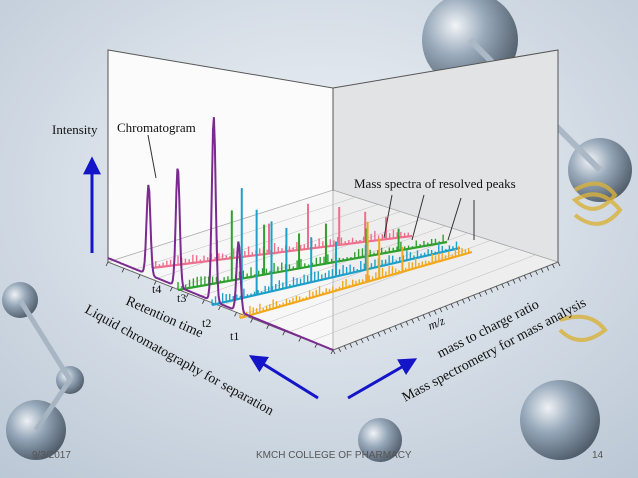 The height and width of the screenshot is (478, 638). Describe the element at coordinates (152, 156) in the screenshot. I see `chromatogram-callout` at that location.